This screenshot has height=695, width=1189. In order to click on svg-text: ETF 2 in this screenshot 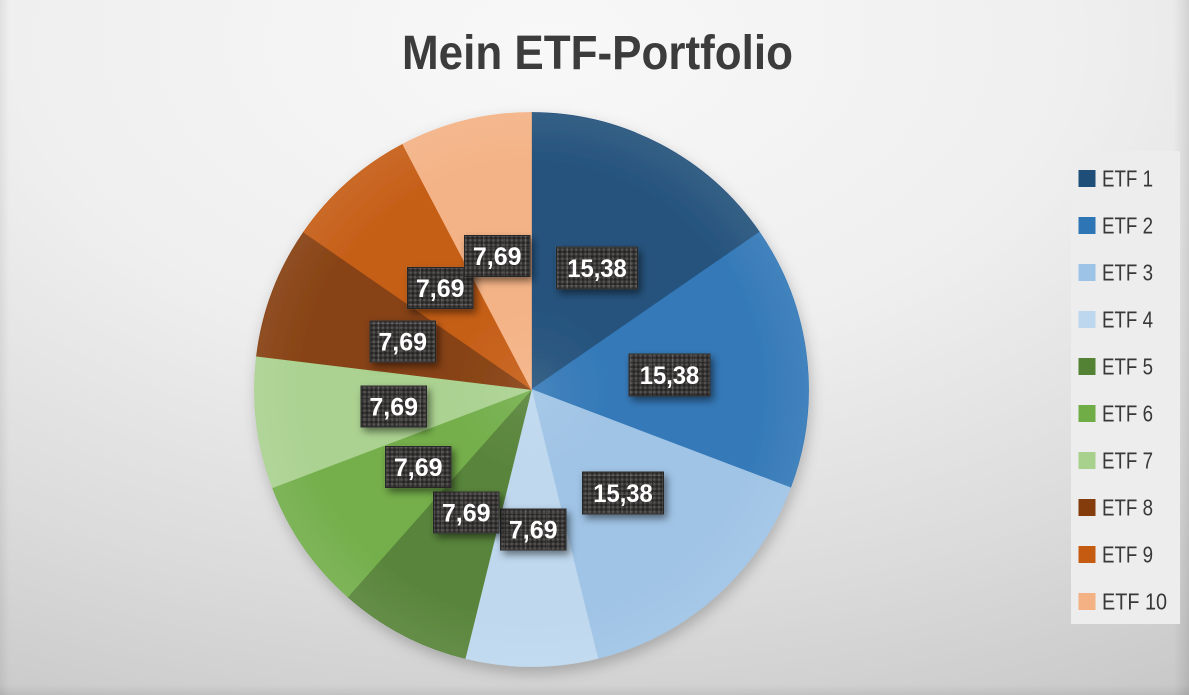, I will do `click(1127, 226)`.